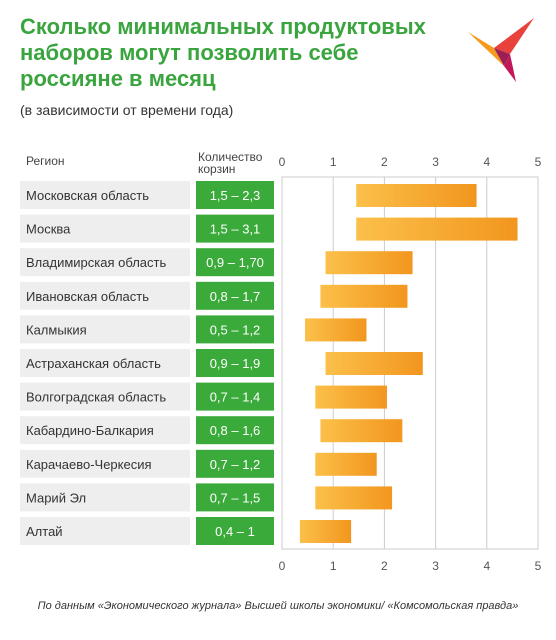 Image resolution: width=556 pixels, height=640 pixels. I want to click on column-header-count-line2: корзин, so click(217, 169).